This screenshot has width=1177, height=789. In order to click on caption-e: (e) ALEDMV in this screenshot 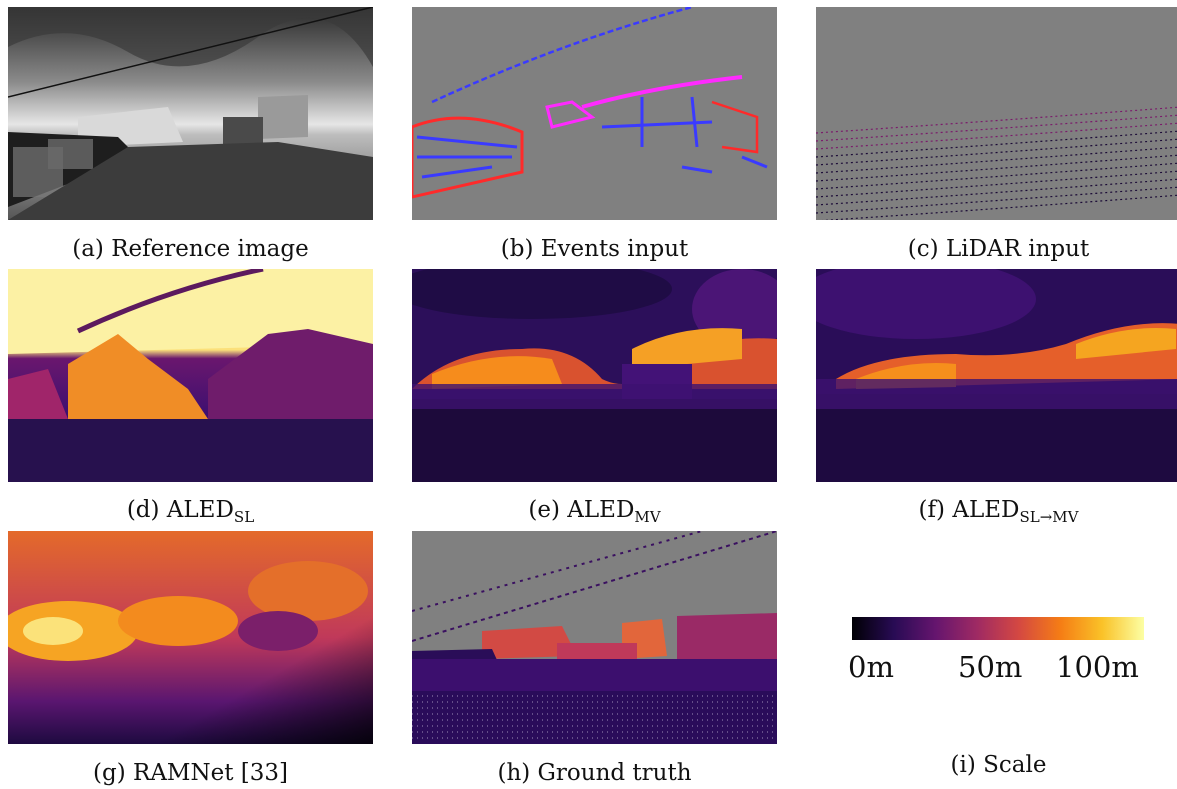, I will do `click(594, 511)`.